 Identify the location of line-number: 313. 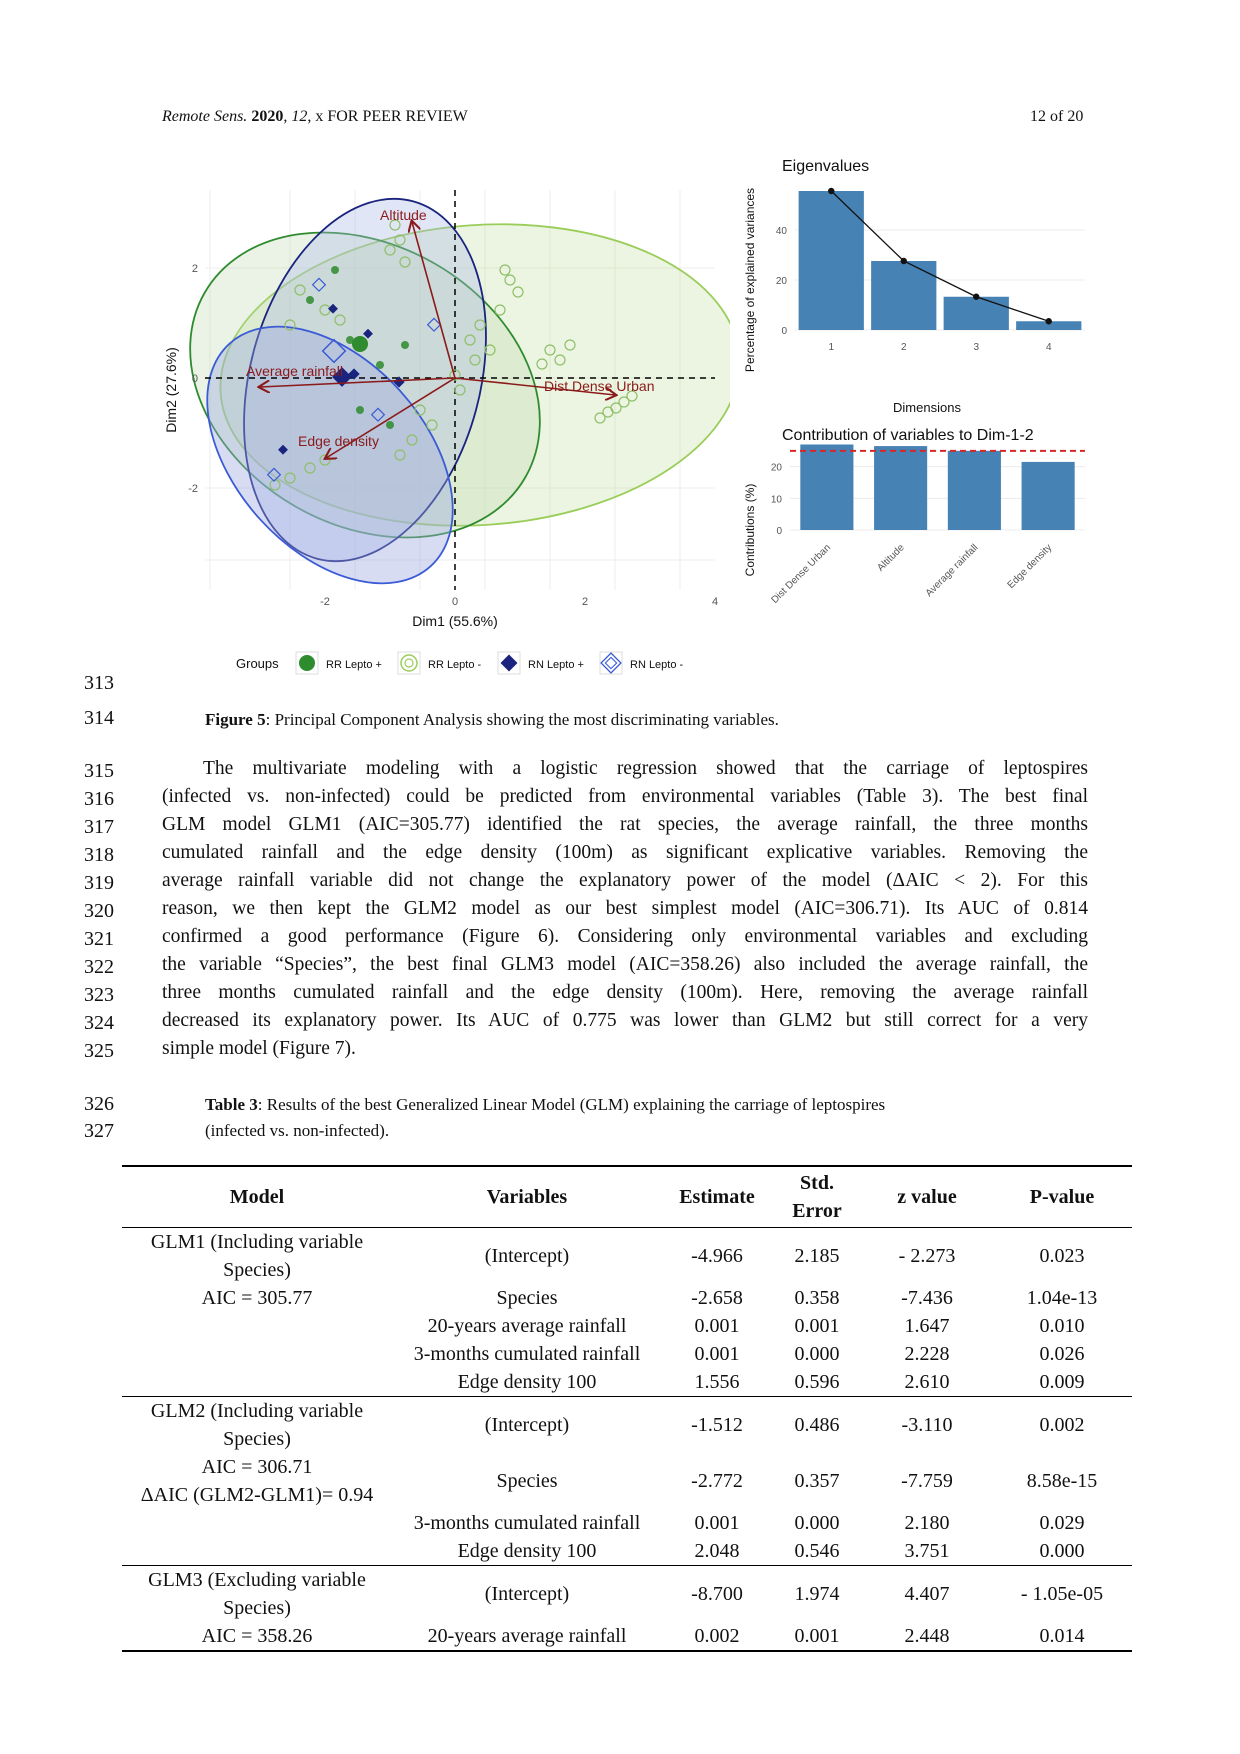
(99, 683).